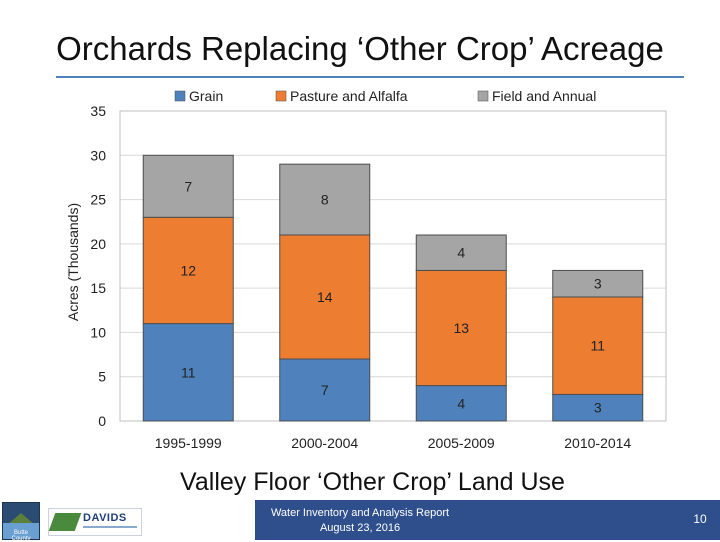 Image resolution: width=720 pixels, height=542 pixels. I want to click on y-tick-label: 10, so click(98, 332).